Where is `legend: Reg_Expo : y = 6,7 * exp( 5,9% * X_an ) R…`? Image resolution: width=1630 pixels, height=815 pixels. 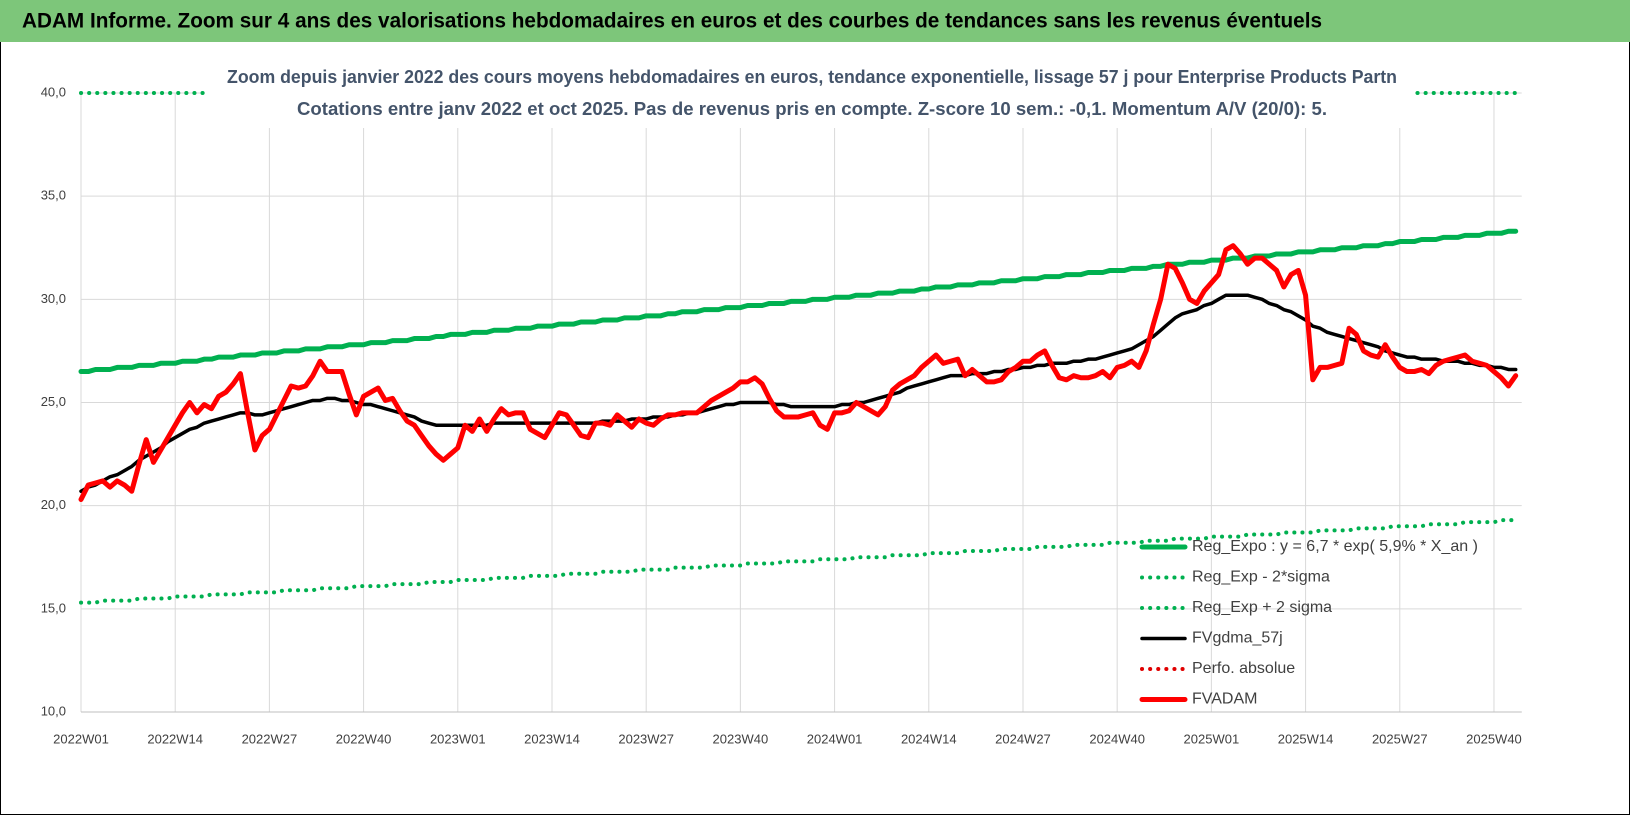 legend: Reg_Expo : y = 6,7 * exp( 5,9% * X_an ) R… is located at coordinates (1308, 623).